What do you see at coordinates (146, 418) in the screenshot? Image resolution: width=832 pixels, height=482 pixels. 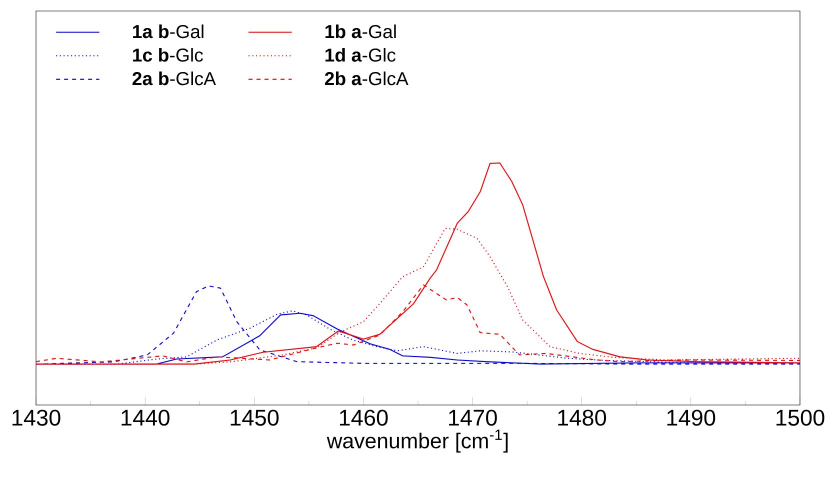 I see `x-tick-label: 1440` at bounding box center [146, 418].